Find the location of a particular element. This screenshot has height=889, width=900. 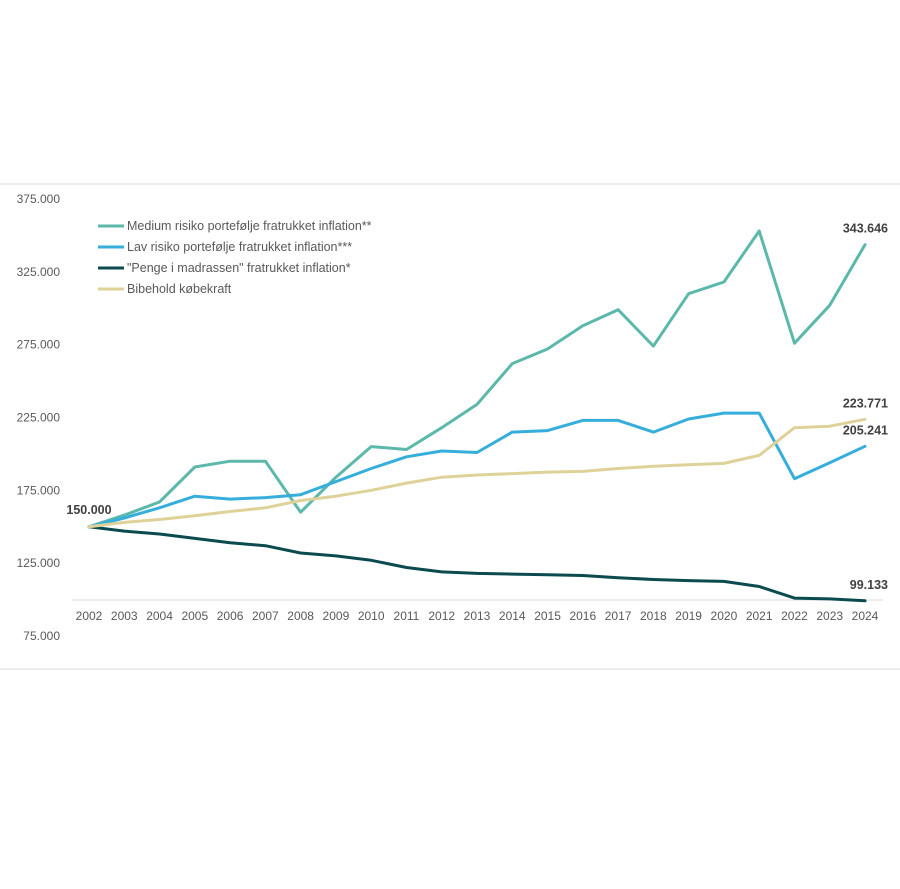

x-tick-label: 2022 is located at coordinates (794, 616).